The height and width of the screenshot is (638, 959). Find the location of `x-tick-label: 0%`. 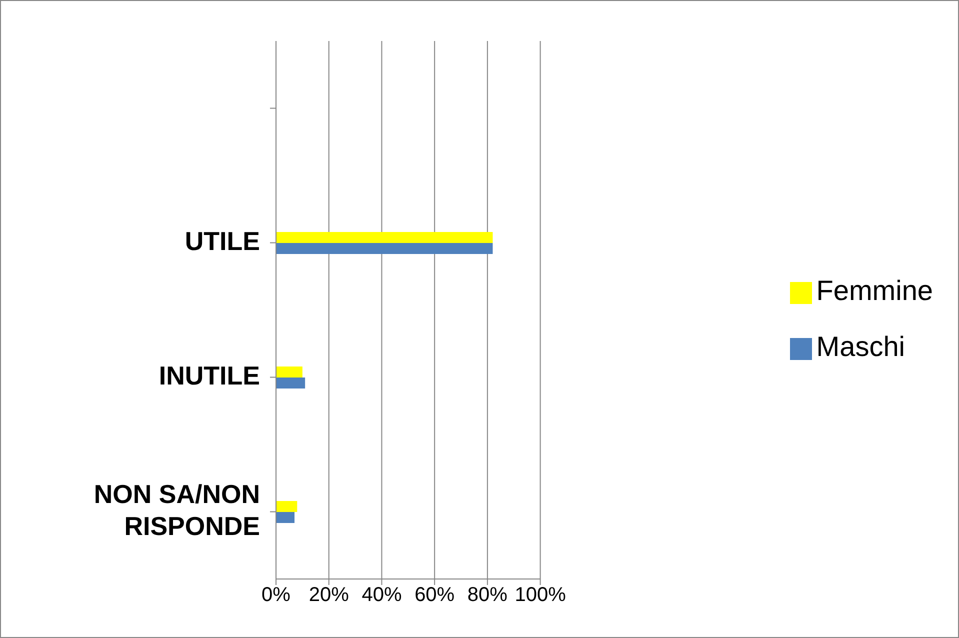

x-tick-label: 0% is located at coordinates (276, 595).